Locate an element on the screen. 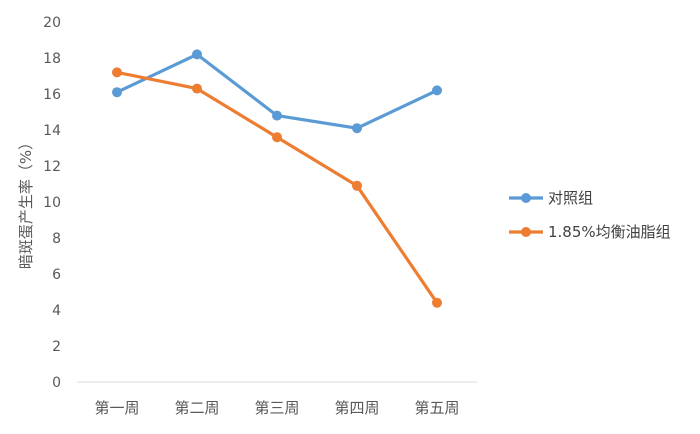 The height and width of the screenshot is (434, 700). y-tick-label: 16 is located at coordinates (52, 95).